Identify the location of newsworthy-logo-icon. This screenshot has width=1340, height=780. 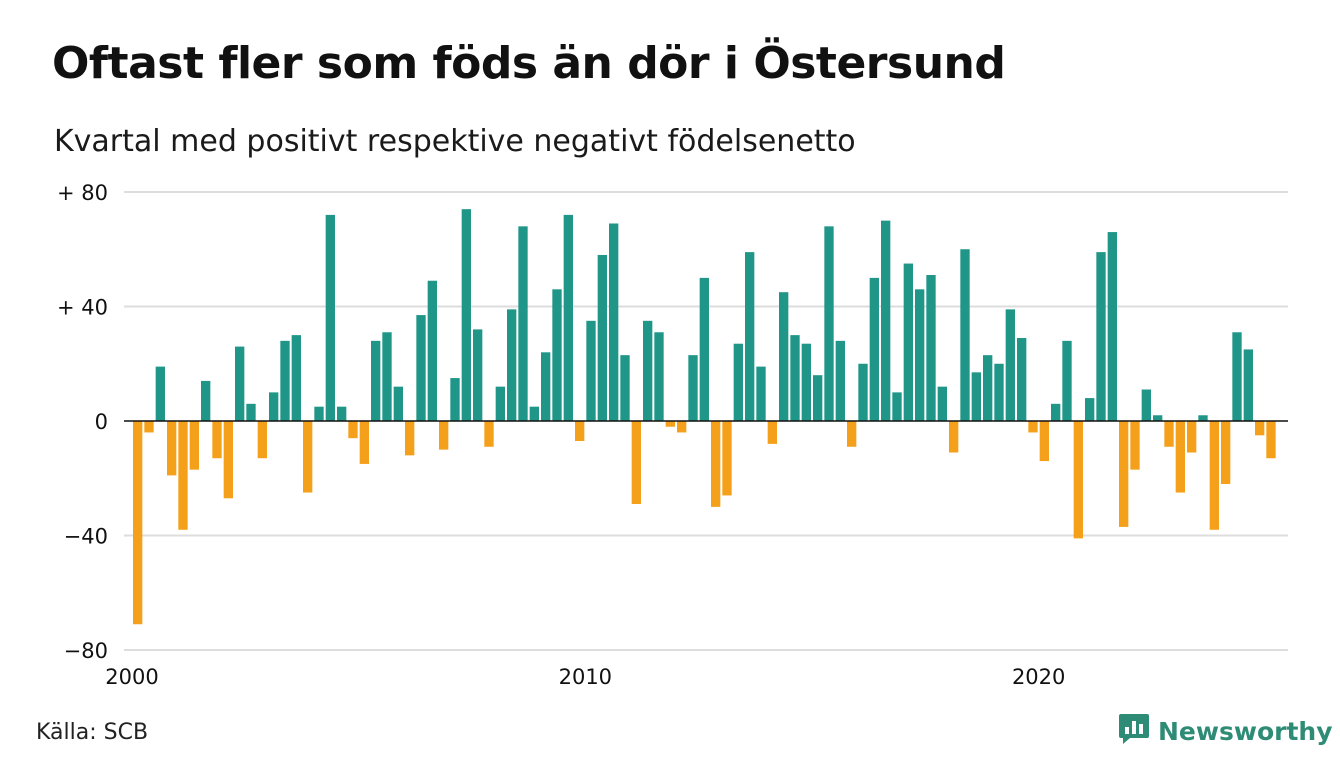
(1134, 731).